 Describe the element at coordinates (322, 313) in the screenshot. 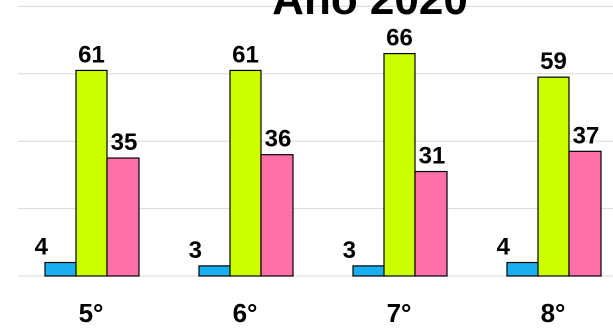

I see `category-labels: 5° 6° 7° 8°` at that location.